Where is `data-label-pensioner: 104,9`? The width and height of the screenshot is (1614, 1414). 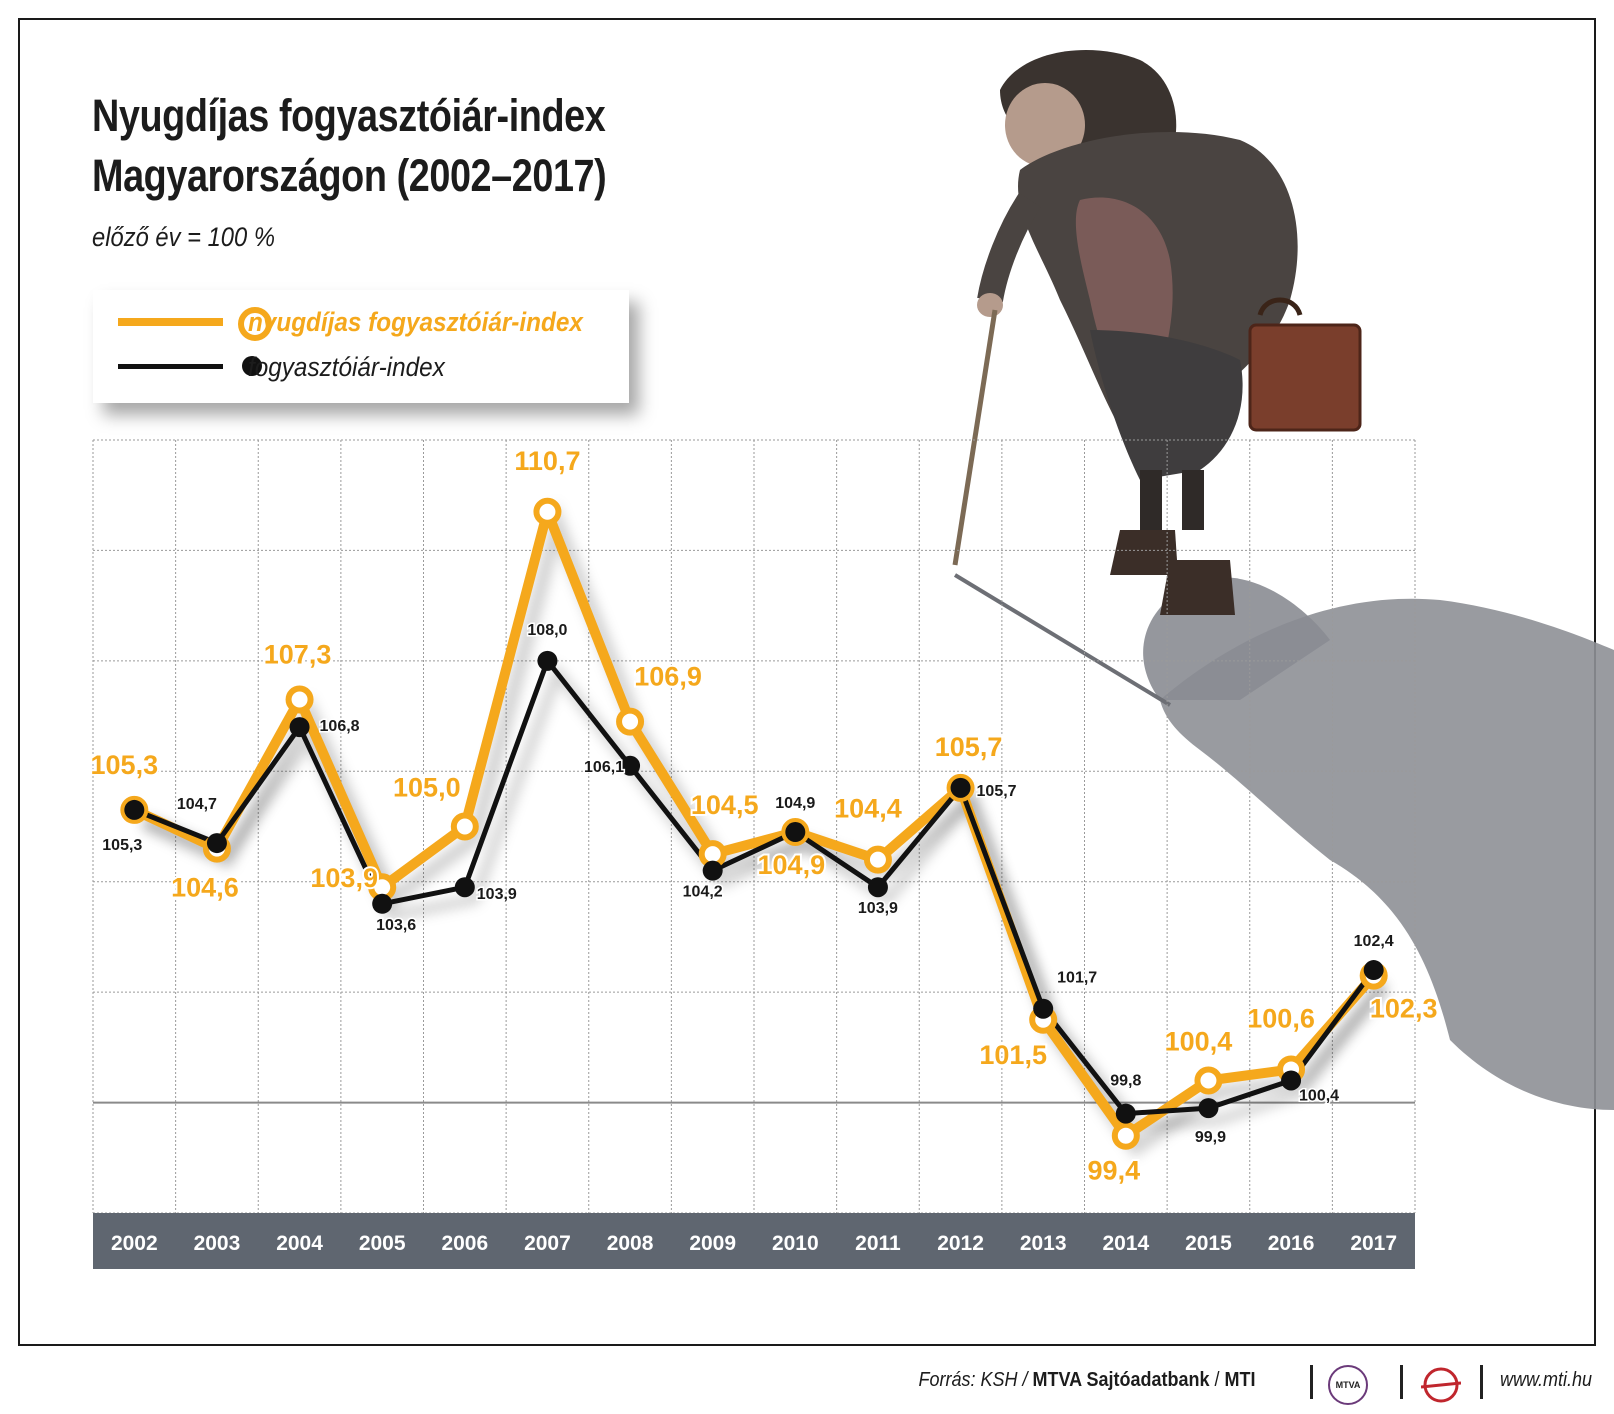 data-label-pensioner: 104,9 is located at coordinates (792, 865).